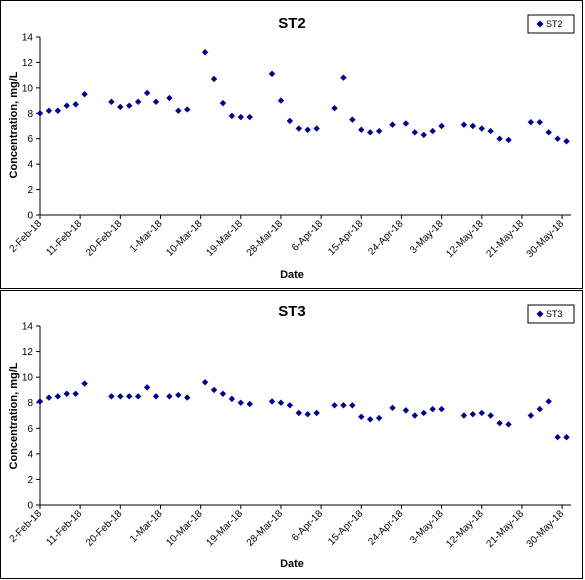 Image resolution: width=585 pixels, height=580 pixels. Describe the element at coordinates (540, 24) in the screenshot. I see `legend-marker` at that location.